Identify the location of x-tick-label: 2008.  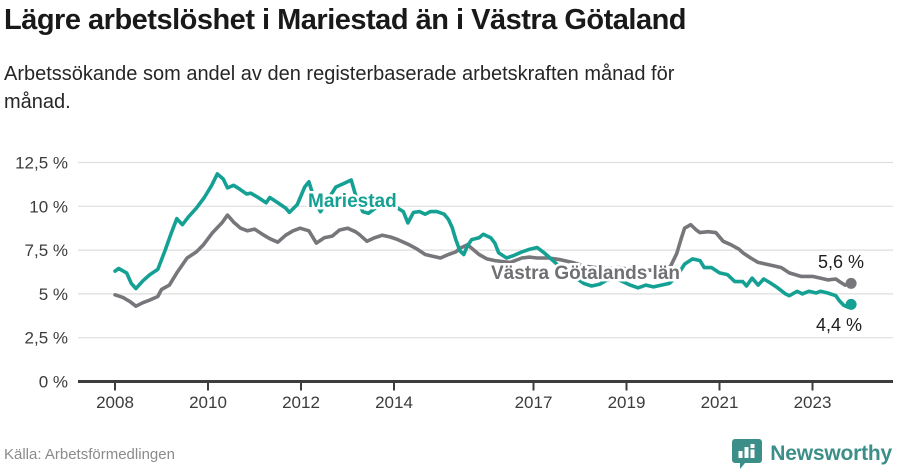
(115, 402).